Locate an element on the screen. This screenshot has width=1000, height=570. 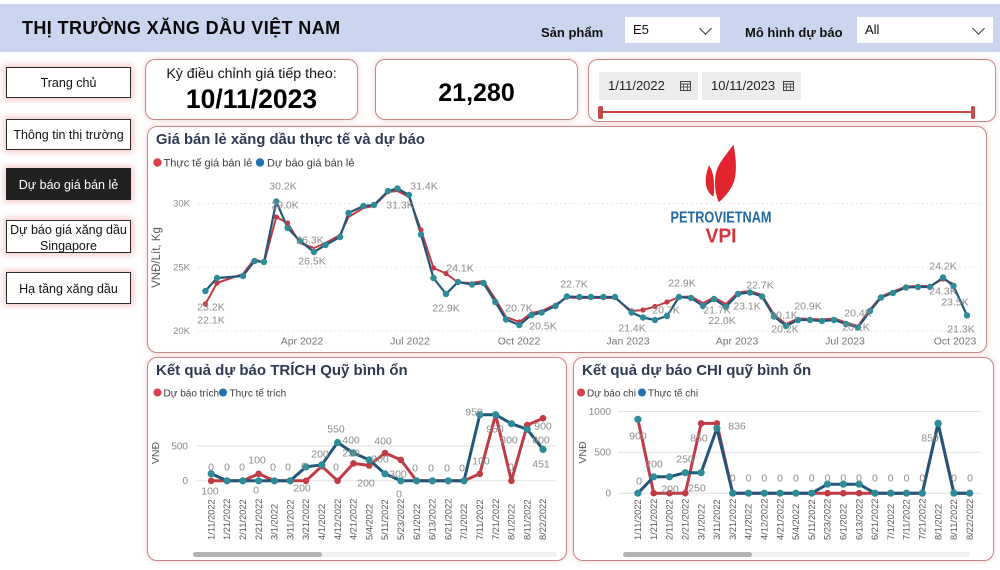
svg-text: 20.5K is located at coordinates (542, 327).